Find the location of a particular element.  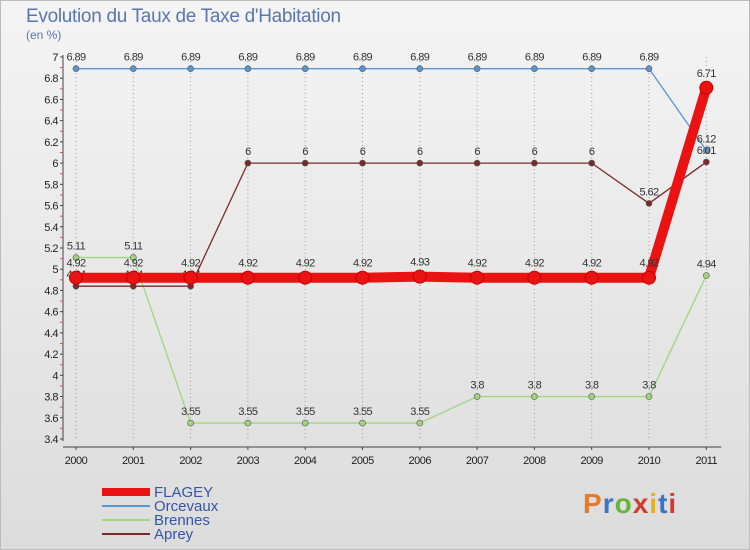

logo-letter: i is located at coordinates (654, 503).